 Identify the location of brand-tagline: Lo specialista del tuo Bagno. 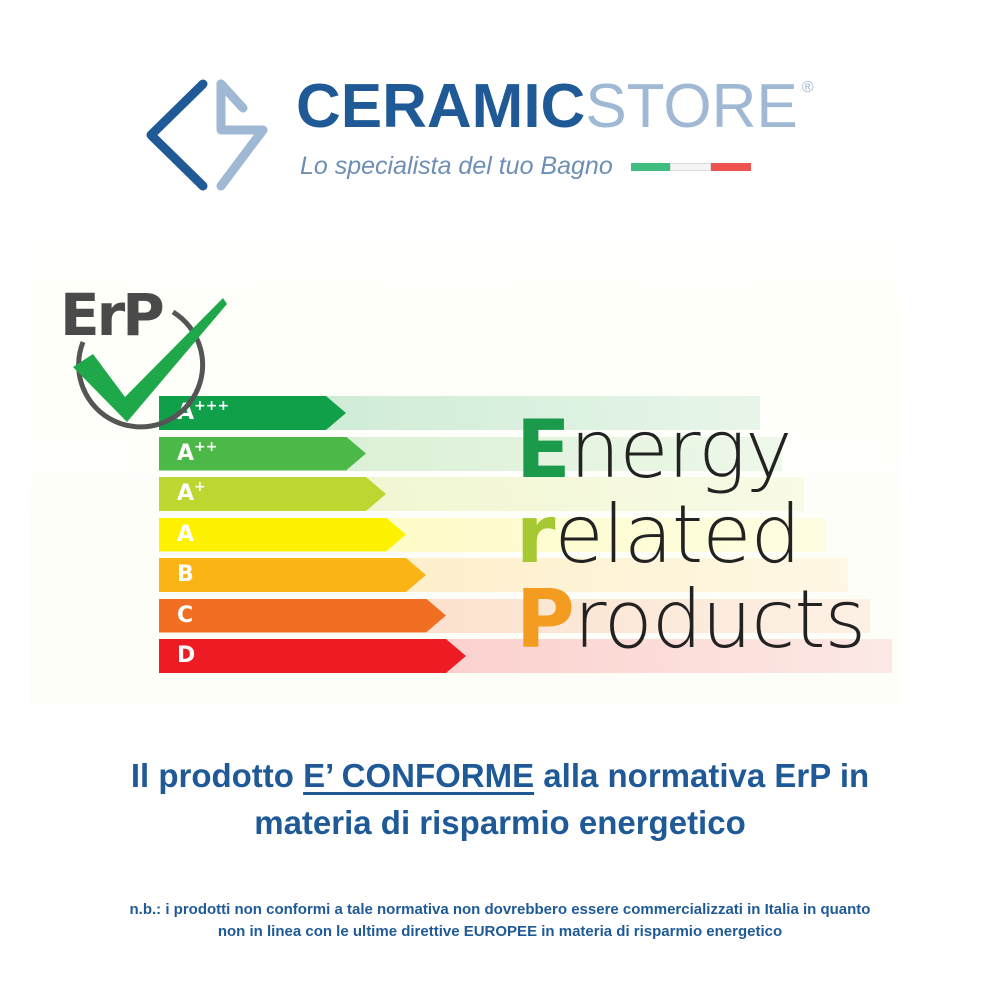
(456, 166).